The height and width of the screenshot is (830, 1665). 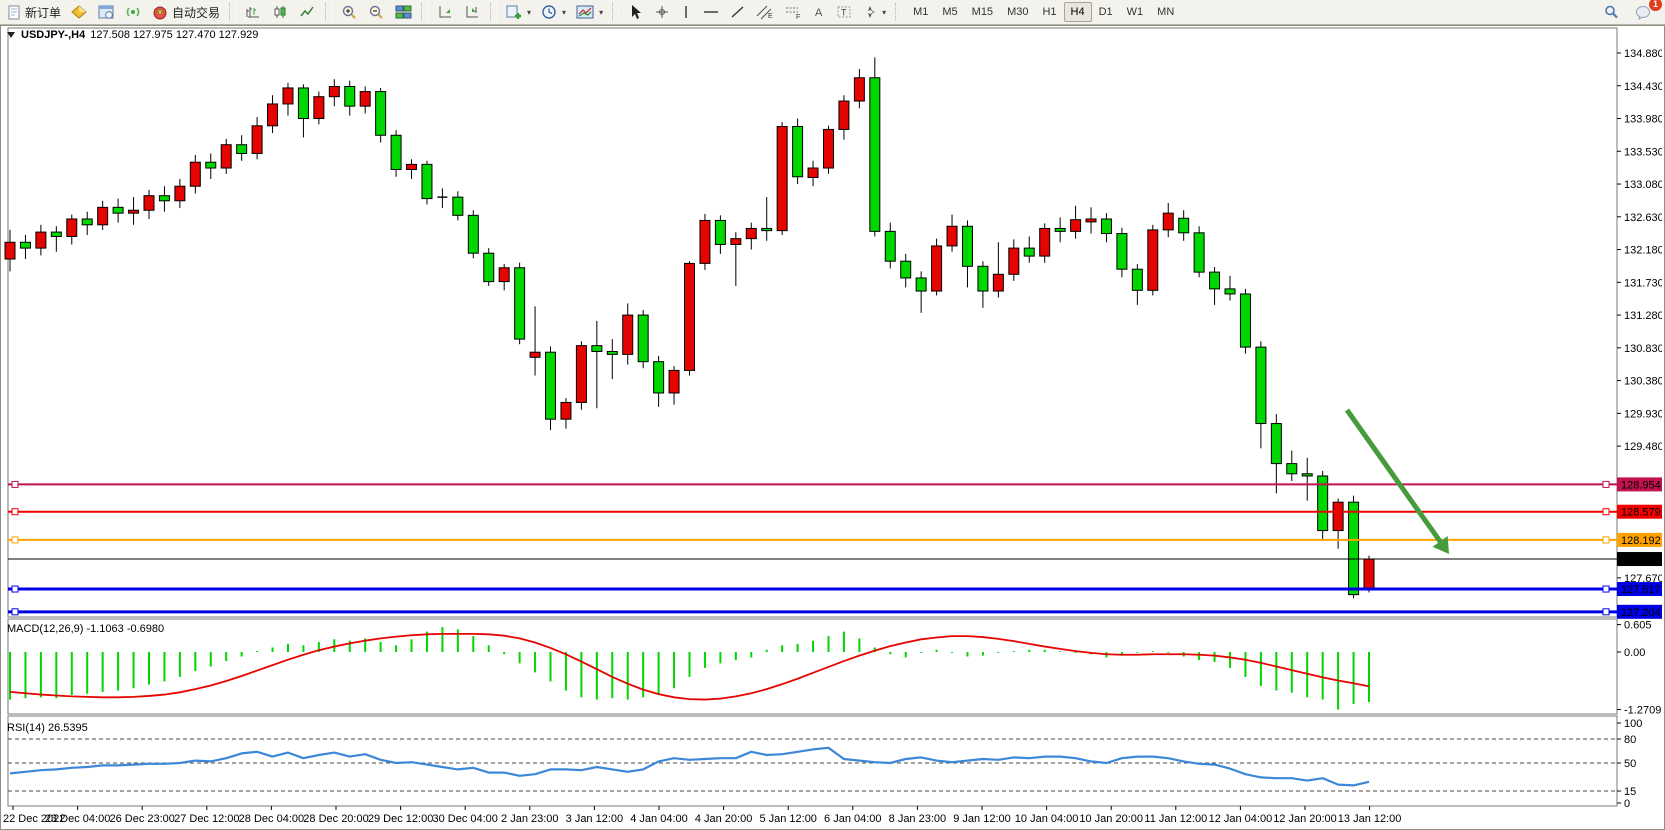 I want to click on crosshair-tool-button, so click(x=662, y=12).